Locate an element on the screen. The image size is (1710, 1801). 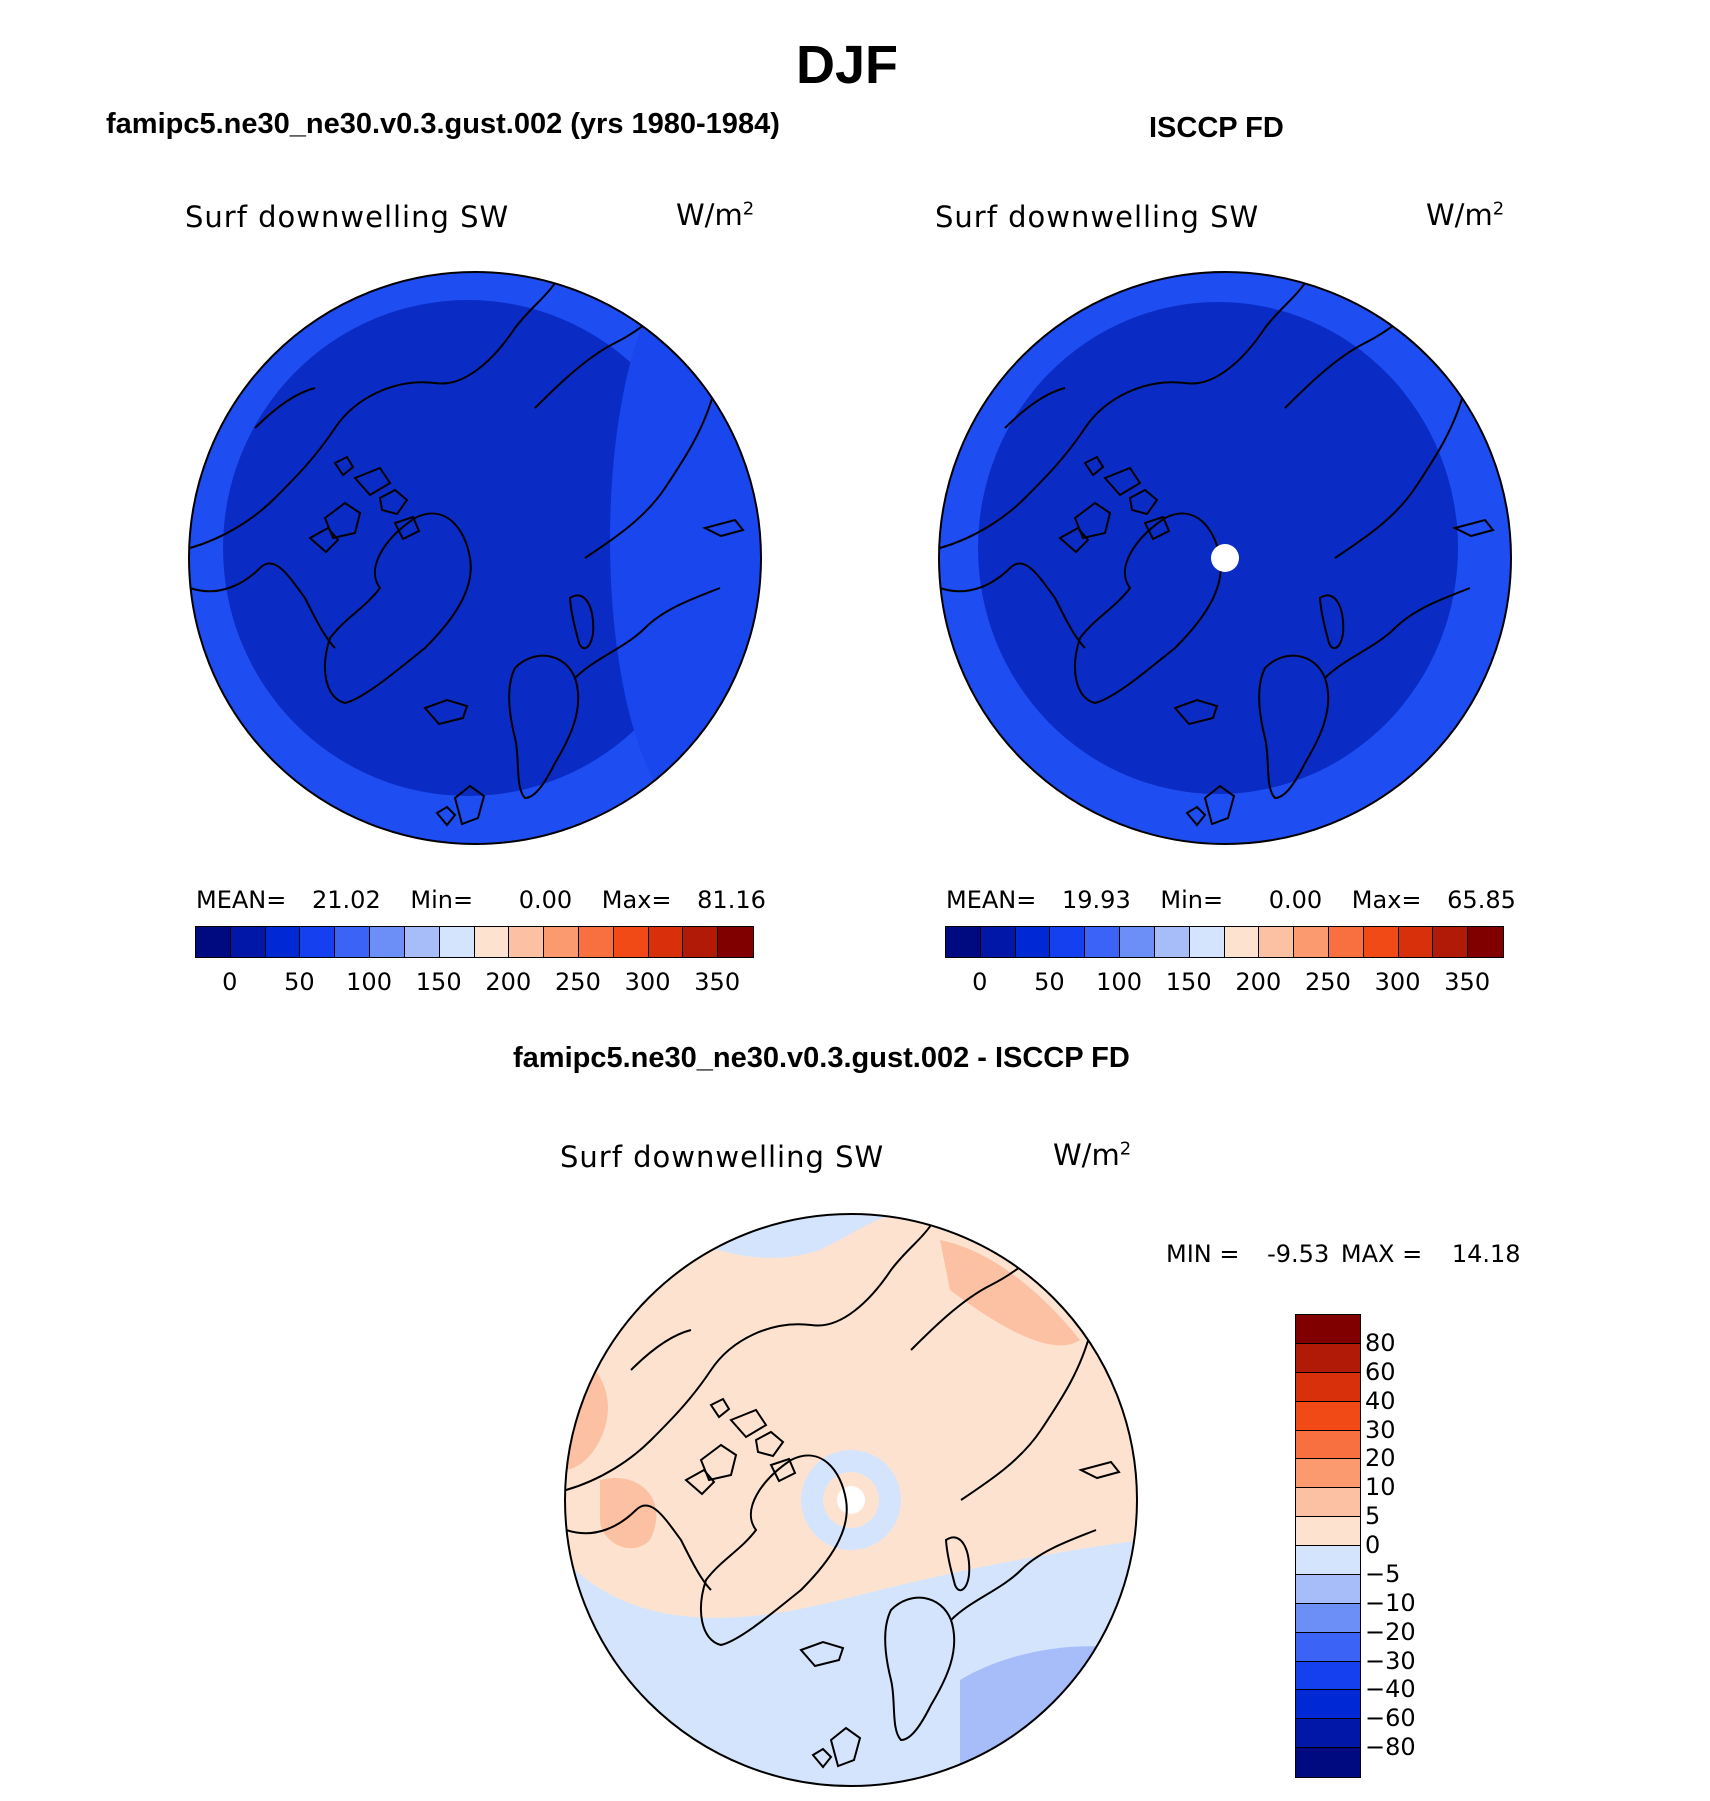
model-colorbar is located at coordinates (474, 942).